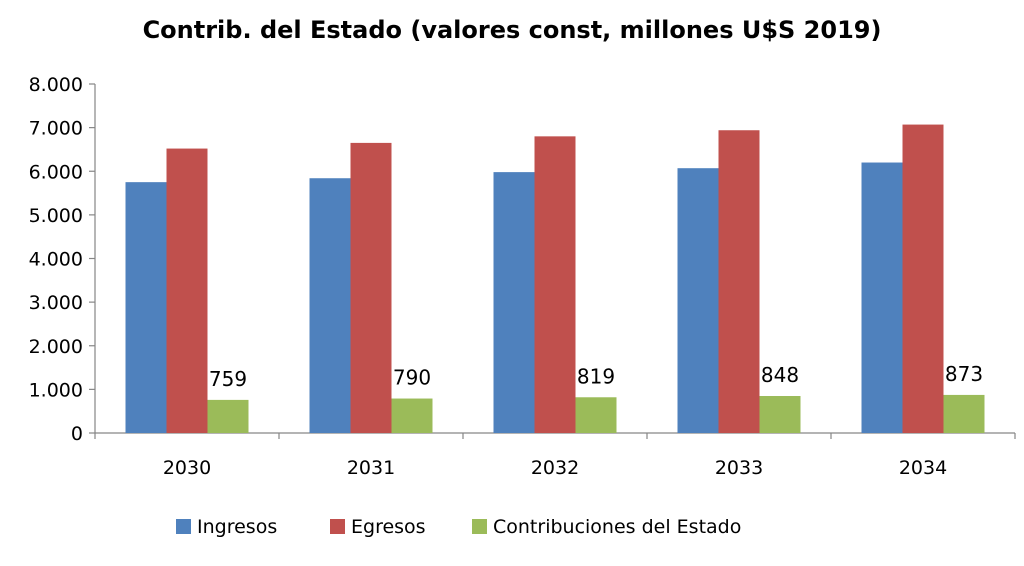  Describe the element at coordinates (412, 378) in the screenshot. I see `data-label: 790` at that location.